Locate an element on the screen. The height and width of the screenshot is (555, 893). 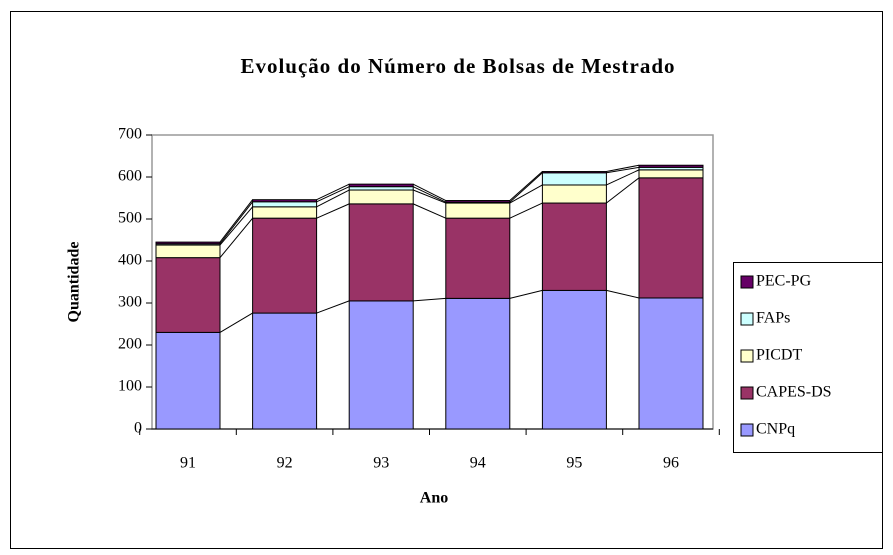
legend-label: PICDT is located at coordinates (779, 355).